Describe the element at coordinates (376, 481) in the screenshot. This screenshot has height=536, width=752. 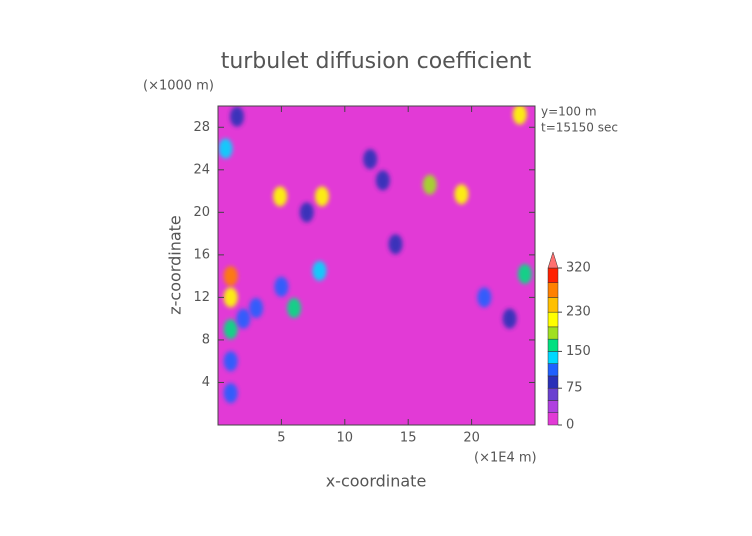
I see `x-axis-label: x-coordinate` at that location.